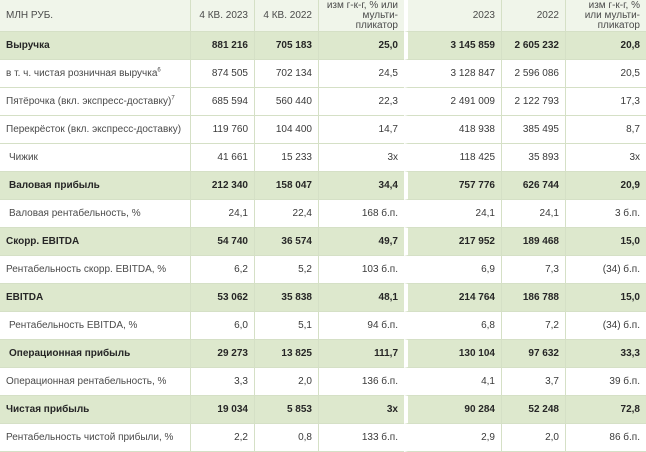 The height and width of the screenshot is (452, 646). I want to click on header-q-change: изм г-к-г, % или мульти- пликатор, so click(361, 16).